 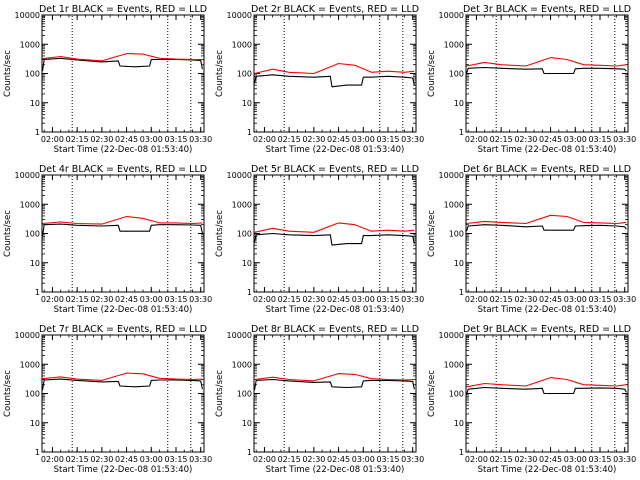 I want to click on panel-title: Det 8r BLACK = Events, RED = LLD, so click(x=335, y=329).